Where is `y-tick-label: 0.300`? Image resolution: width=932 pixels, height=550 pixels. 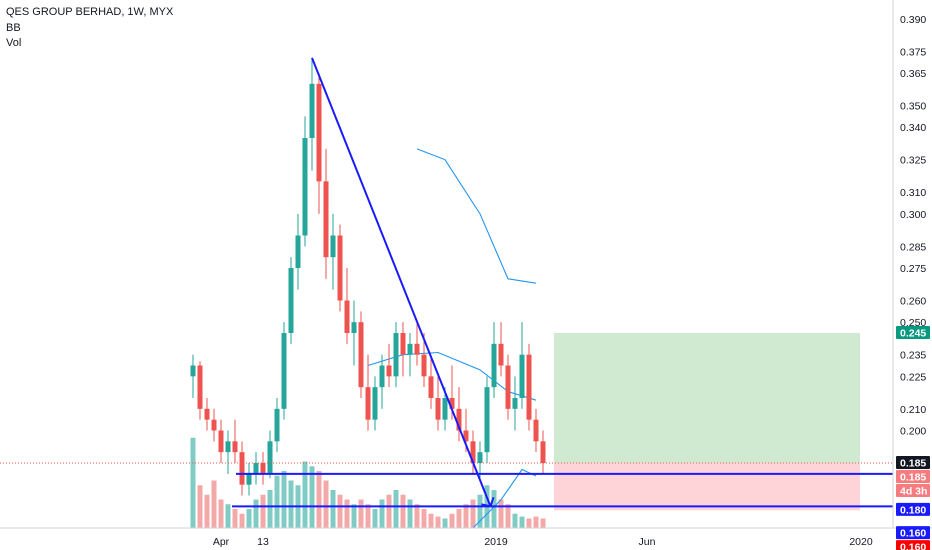
y-tick-label: 0.300 is located at coordinates (913, 215).